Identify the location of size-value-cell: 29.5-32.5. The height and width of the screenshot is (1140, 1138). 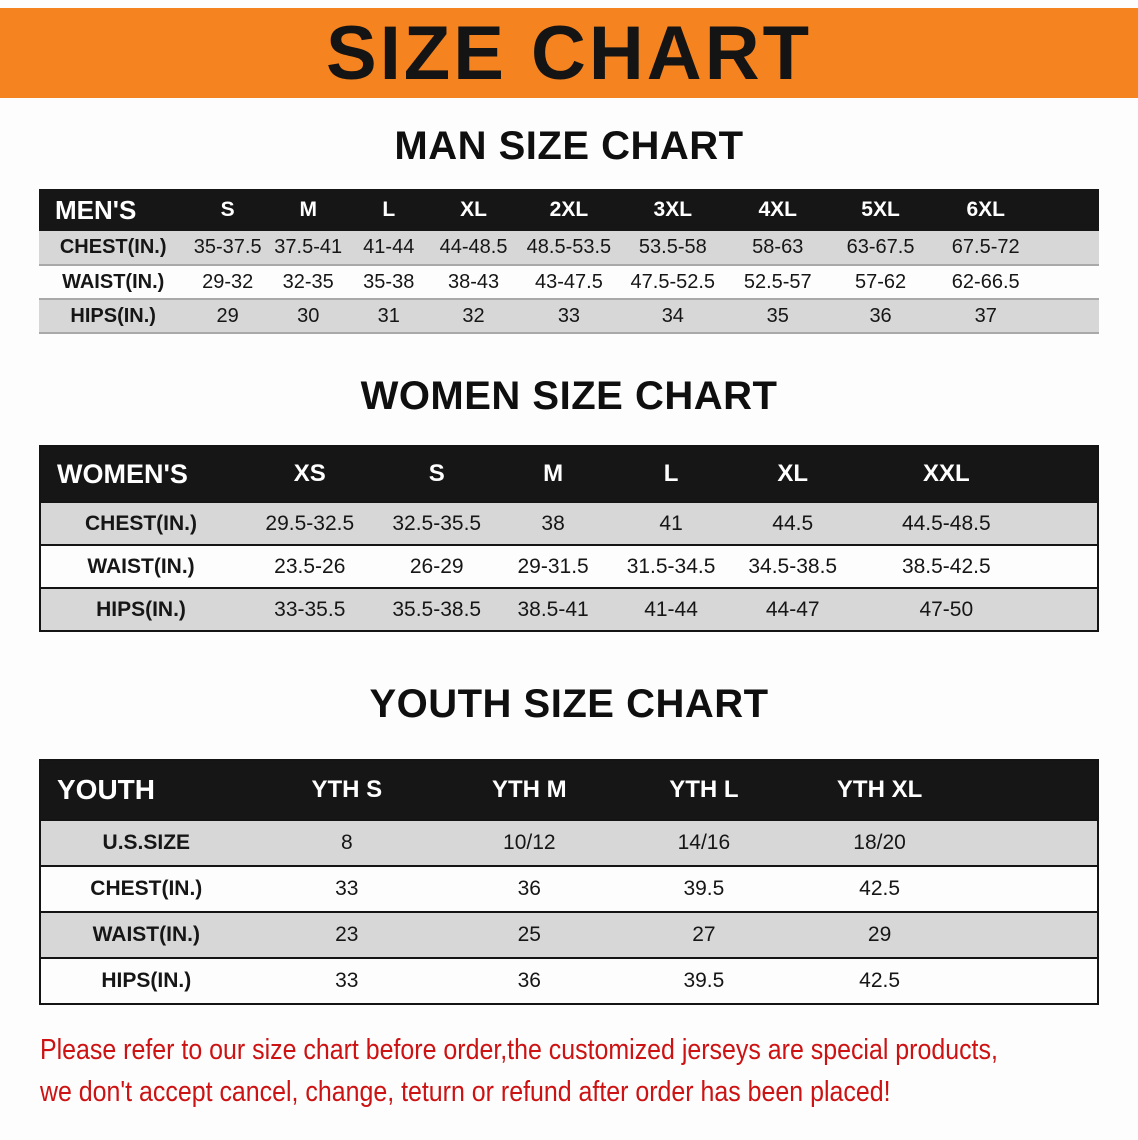
(310, 523).